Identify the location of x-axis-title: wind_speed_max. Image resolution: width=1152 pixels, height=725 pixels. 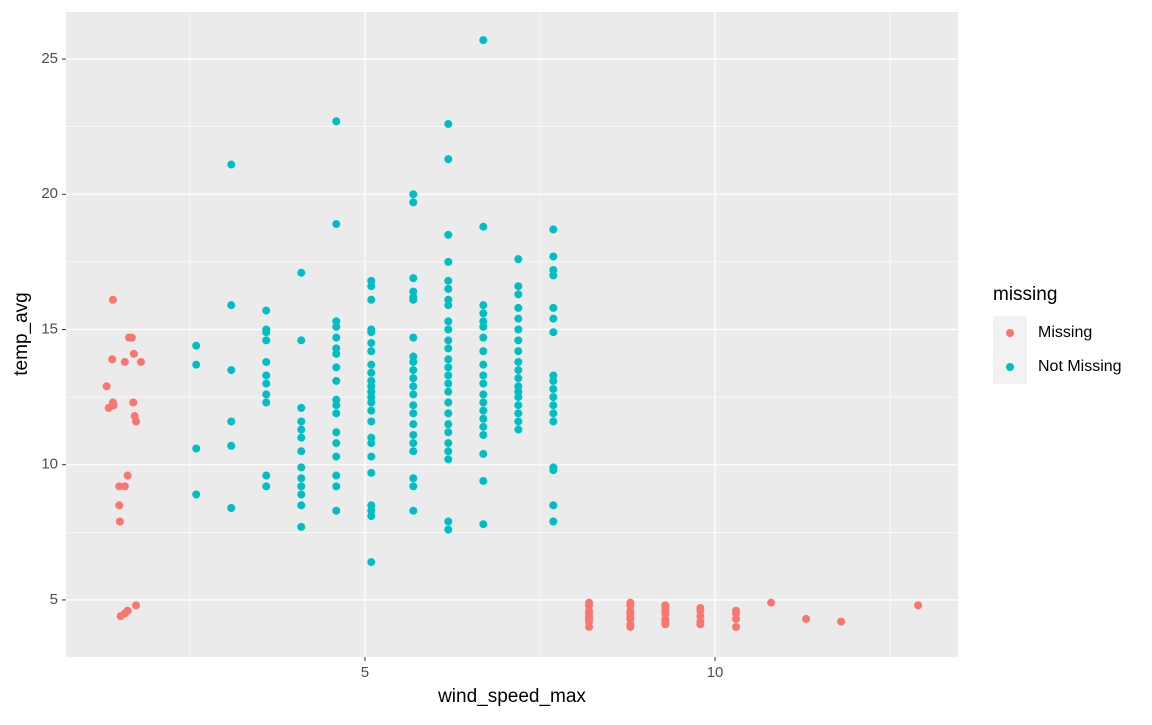
(511, 696).